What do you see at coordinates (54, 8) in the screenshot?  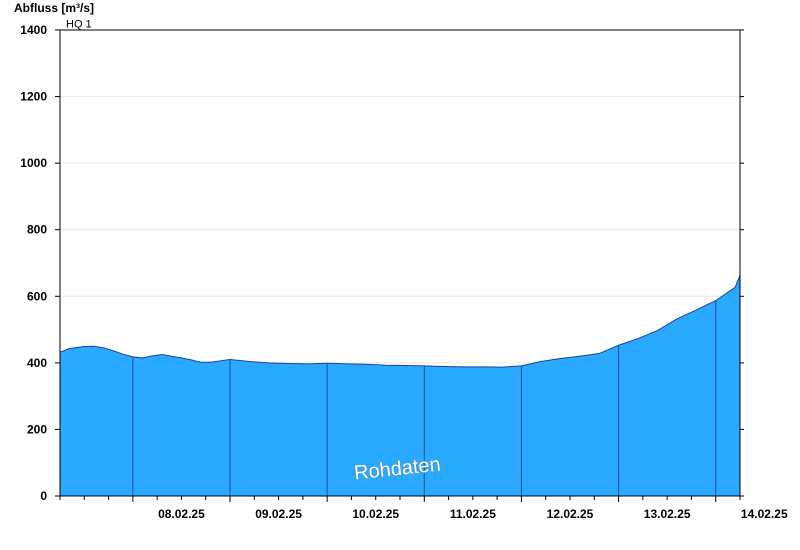 I see `y-axis-label: Abfluss [m³/s]` at bounding box center [54, 8].